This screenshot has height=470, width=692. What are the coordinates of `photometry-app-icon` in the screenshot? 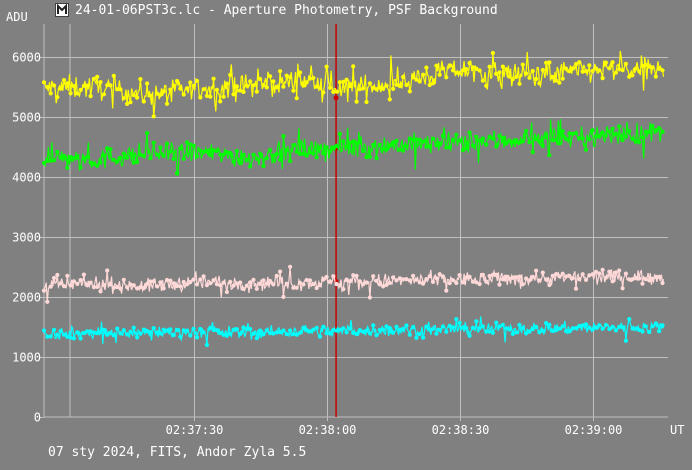 It's located at (62, 10).